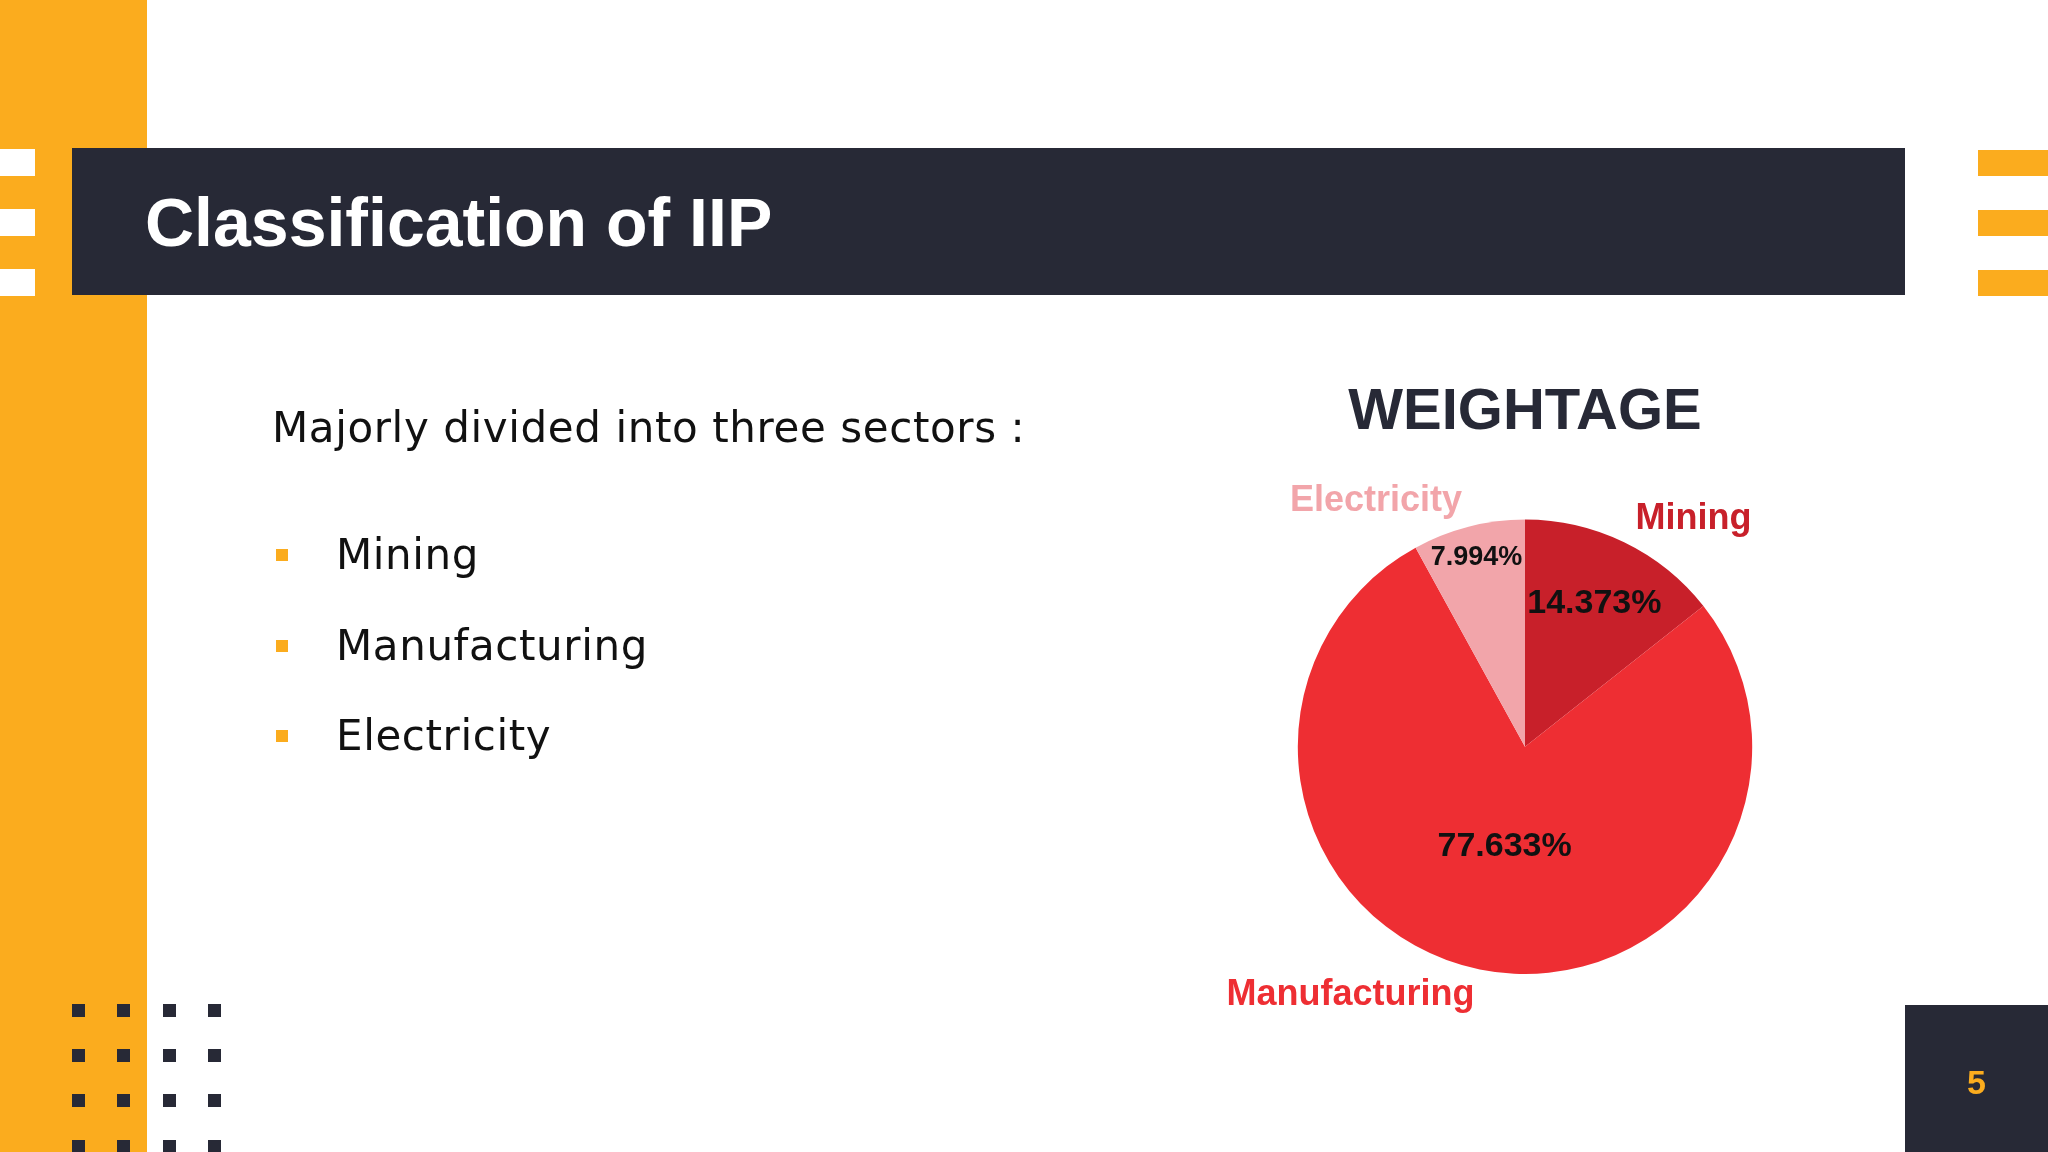 The width and height of the screenshot is (2048, 1152). What do you see at coordinates (1525, 408) in the screenshot?
I see `chart-subtitle: WEIGHTAGE` at bounding box center [1525, 408].